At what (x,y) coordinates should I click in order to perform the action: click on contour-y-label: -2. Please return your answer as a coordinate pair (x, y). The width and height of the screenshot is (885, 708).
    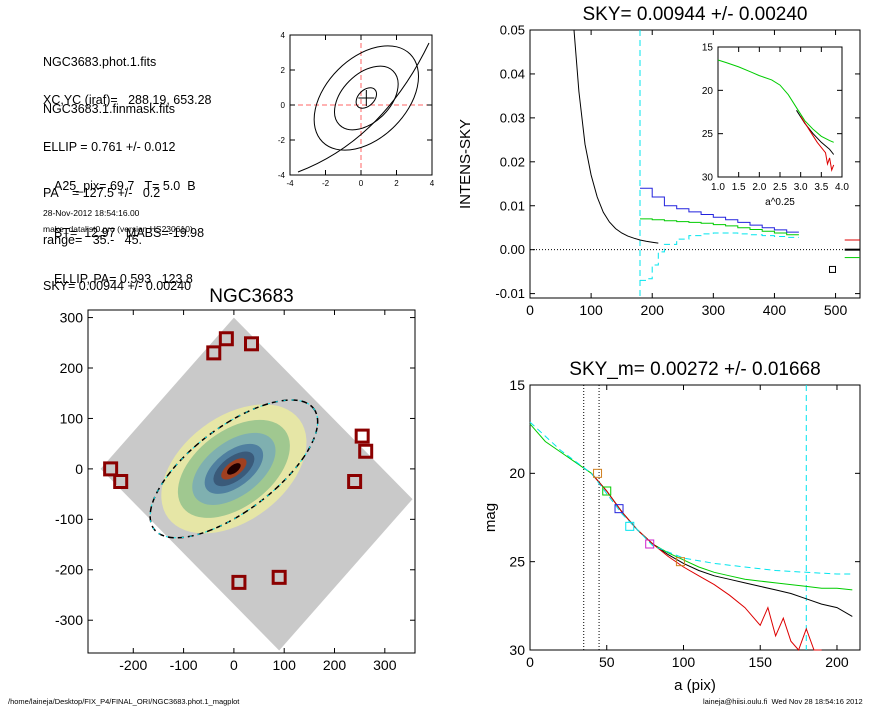
    Looking at the image, I should click on (282, 140).